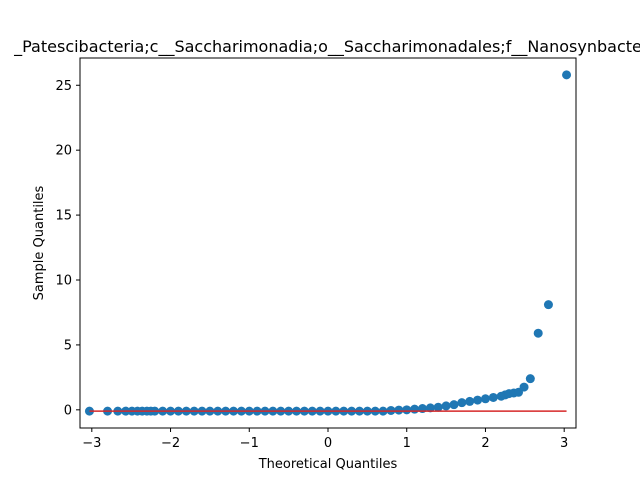  Describe the element at coordinates (63, 86) in the screenshot. I see `y-tick-label: 25` at that location.